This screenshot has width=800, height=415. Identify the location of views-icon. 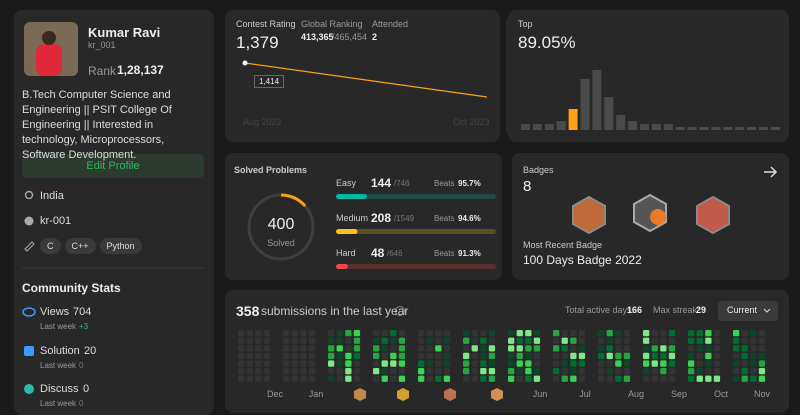
(29, 312).